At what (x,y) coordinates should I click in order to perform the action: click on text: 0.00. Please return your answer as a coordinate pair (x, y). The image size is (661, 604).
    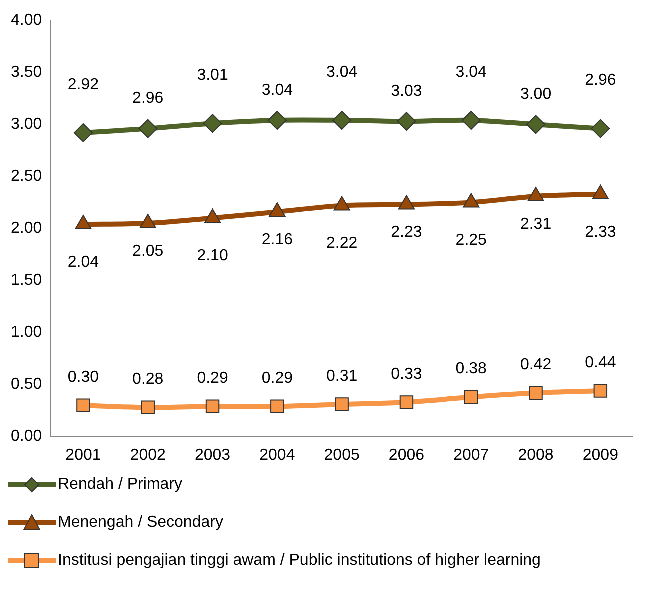
    Looking at the image, I should click on (26, 437).